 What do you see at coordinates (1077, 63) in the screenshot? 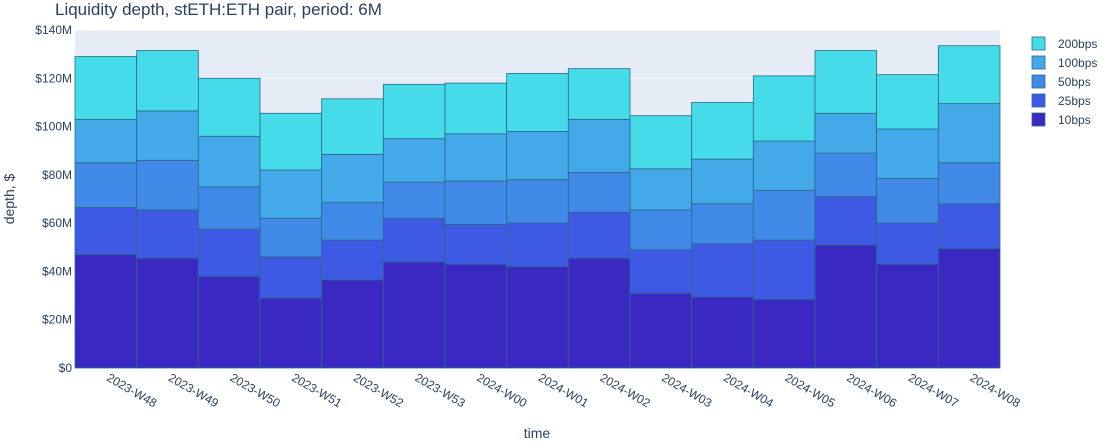
I see `legend-label-100bps: 100bps` at bounding box center [1077, 63].